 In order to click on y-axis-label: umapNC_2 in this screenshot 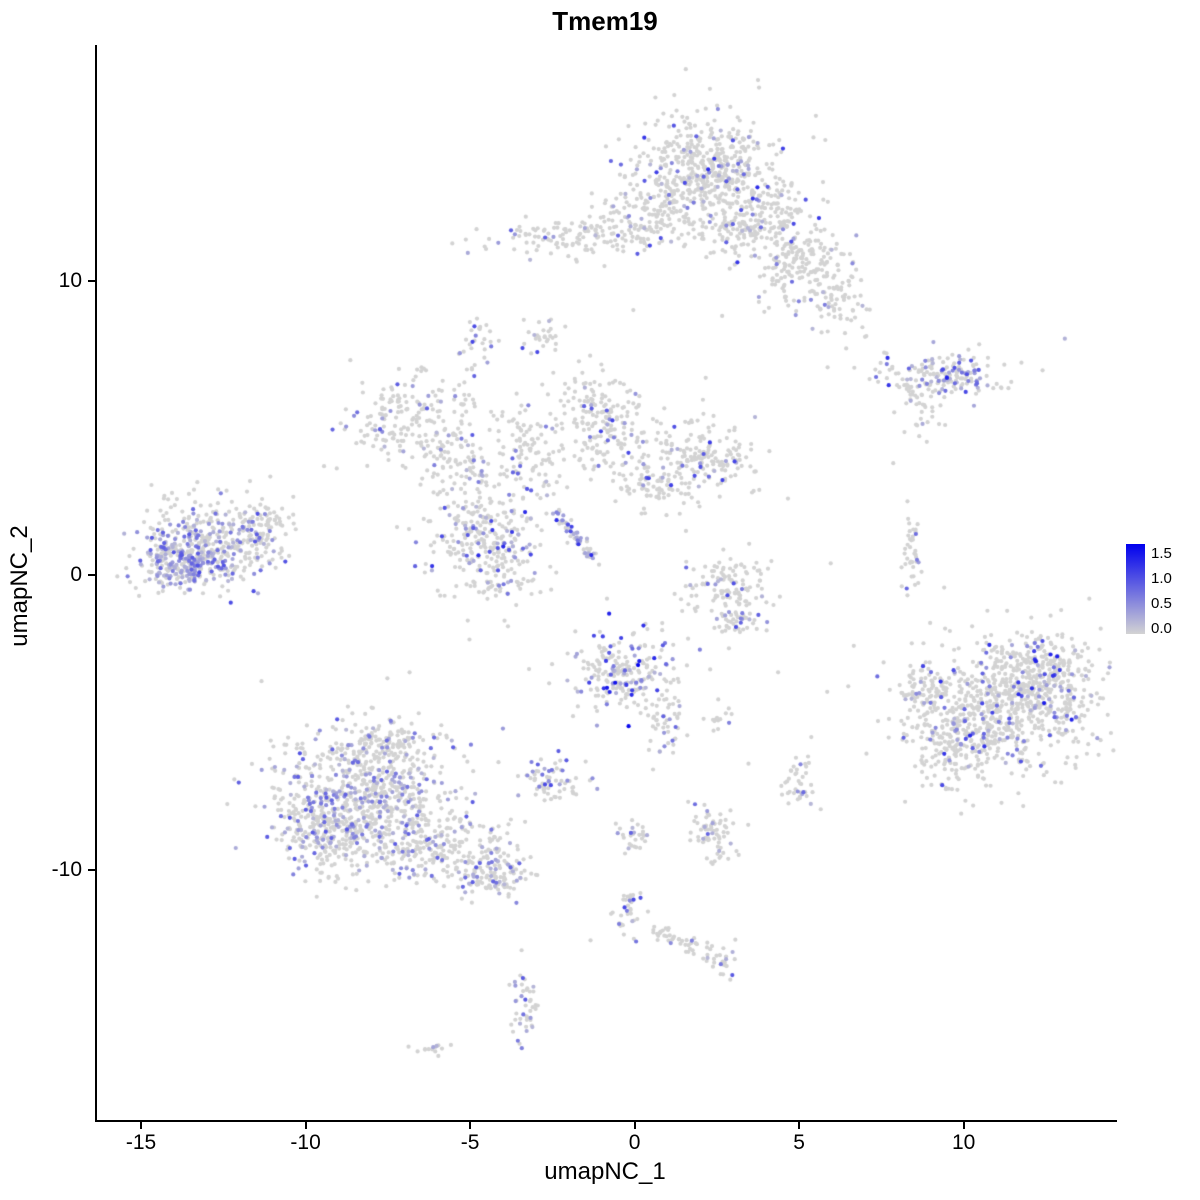, I will do `click(19, 586)`.